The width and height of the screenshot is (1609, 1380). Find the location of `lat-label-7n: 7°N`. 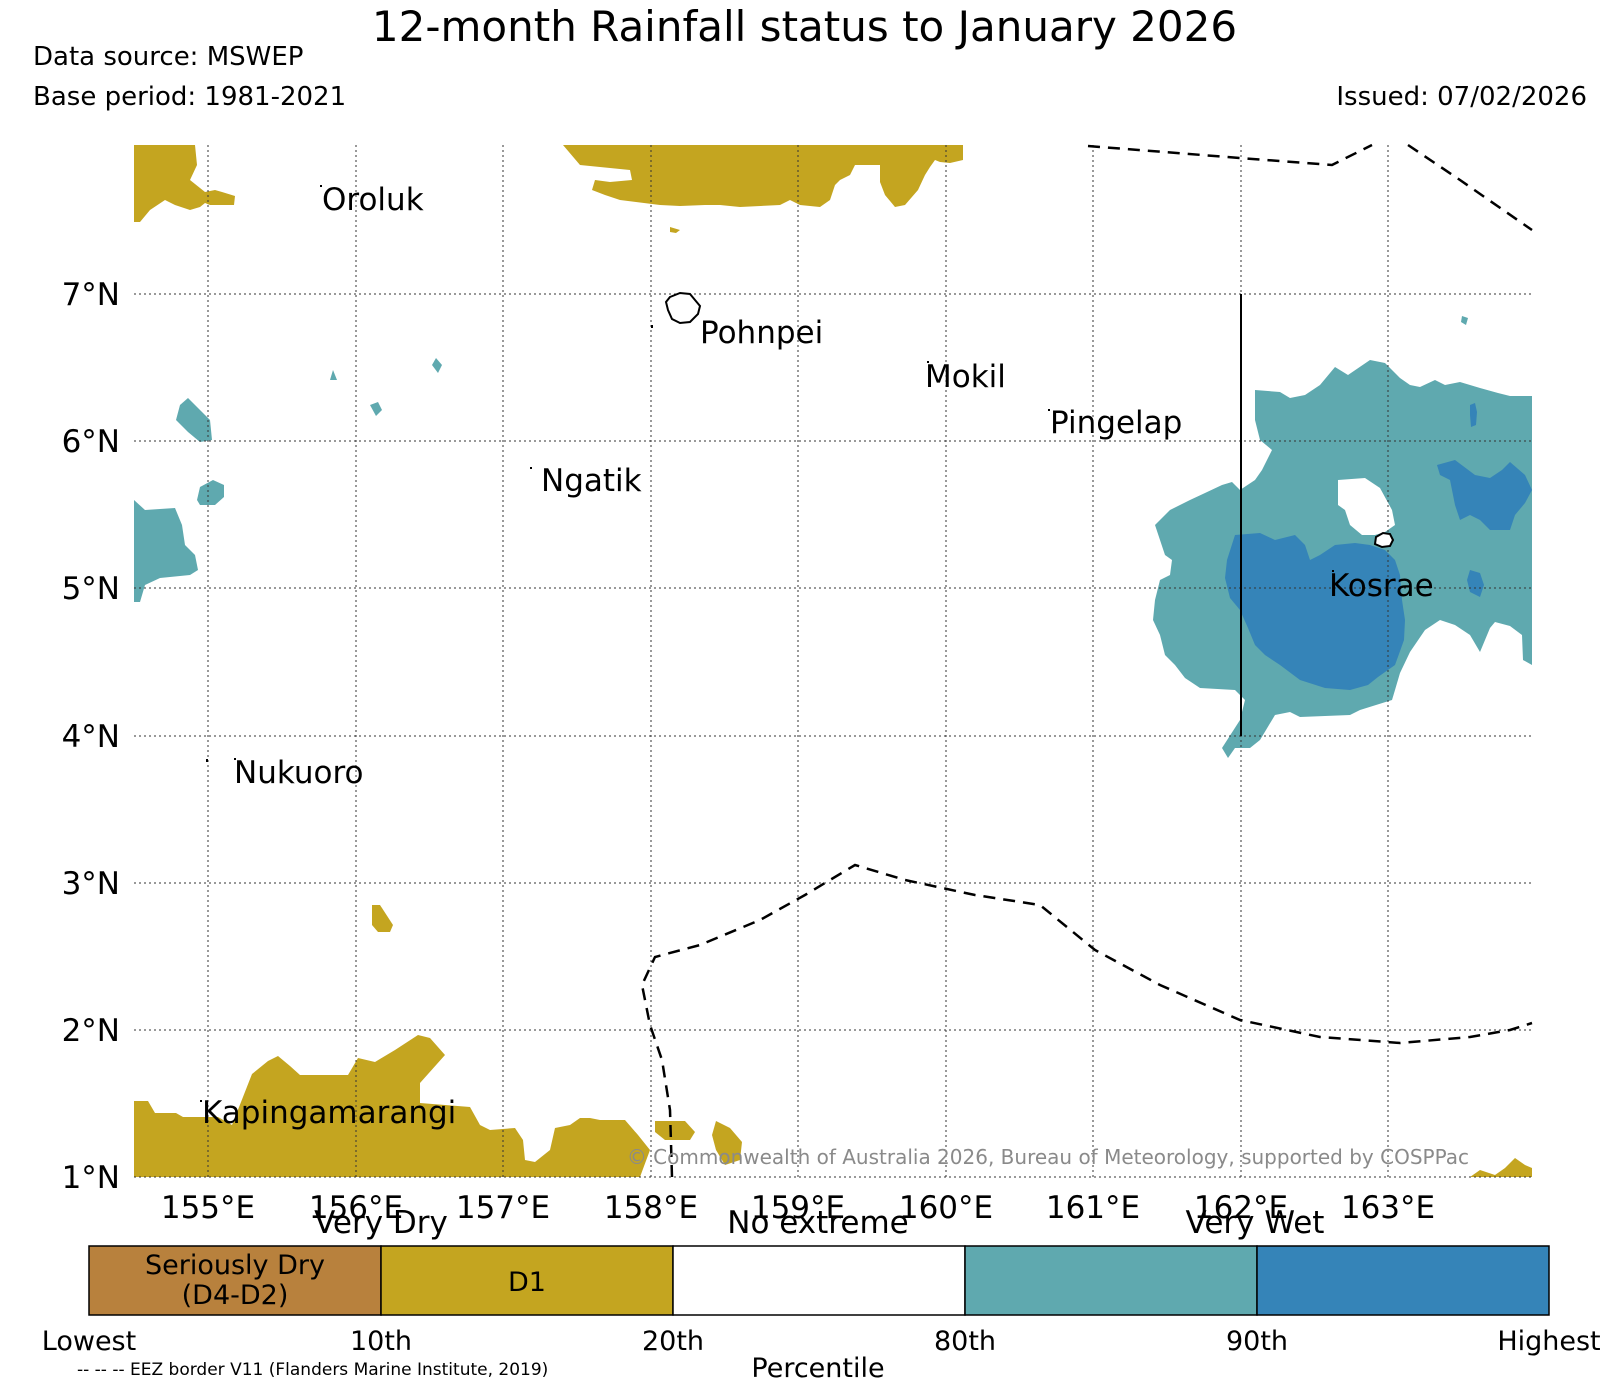

lat-label-7n: 7°N is located at coordinates (91, 295).